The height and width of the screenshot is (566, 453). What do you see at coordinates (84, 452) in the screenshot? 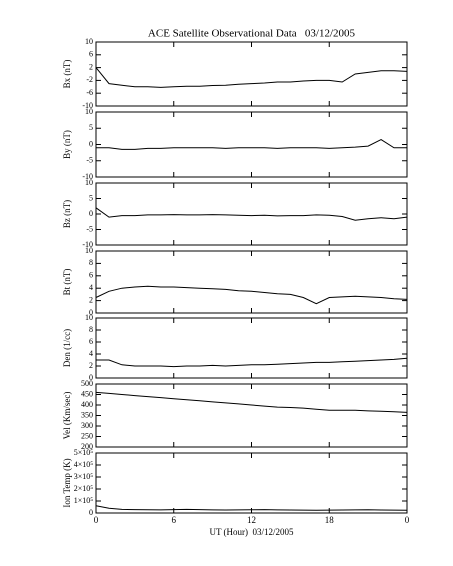
I see `y-tick-label: 5×10⁵` at bounding box center [84, 452].